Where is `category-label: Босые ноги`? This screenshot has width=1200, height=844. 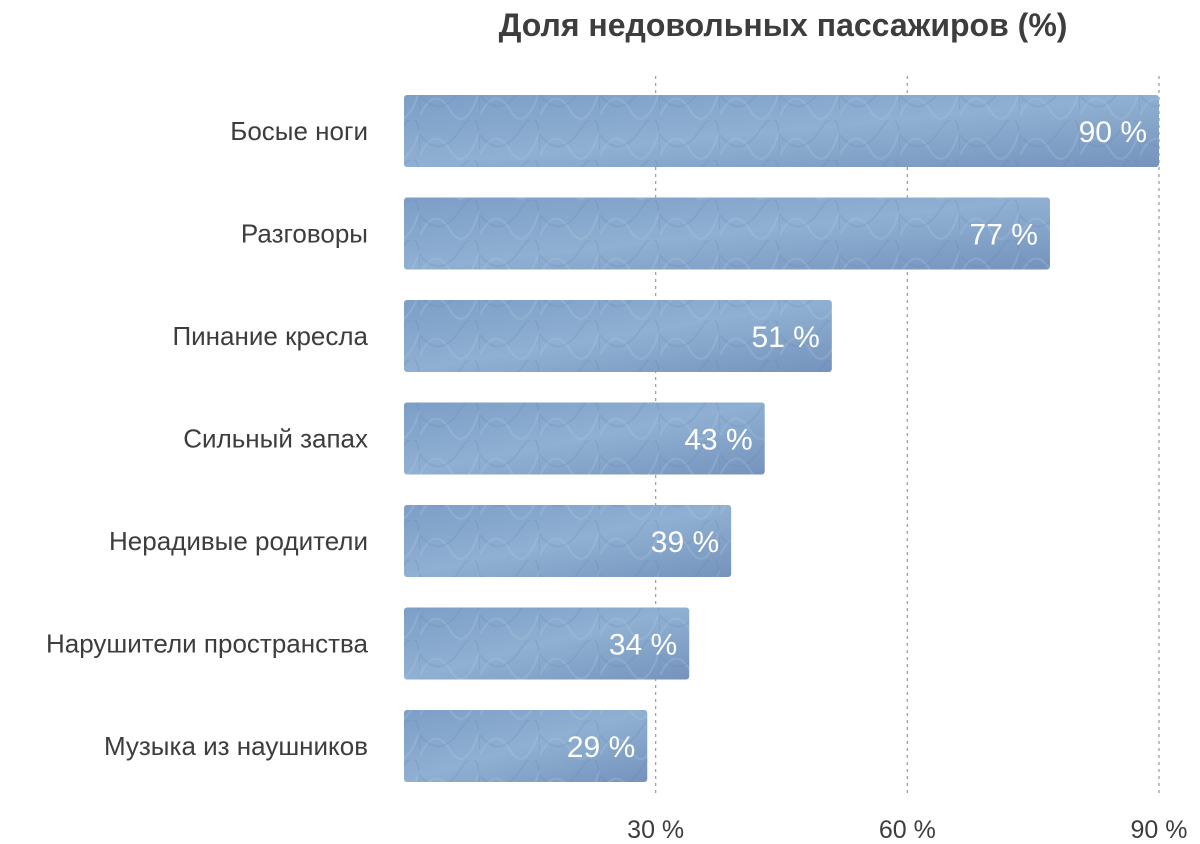 category-label: Босые ноги is located at coordinates (299, 131).